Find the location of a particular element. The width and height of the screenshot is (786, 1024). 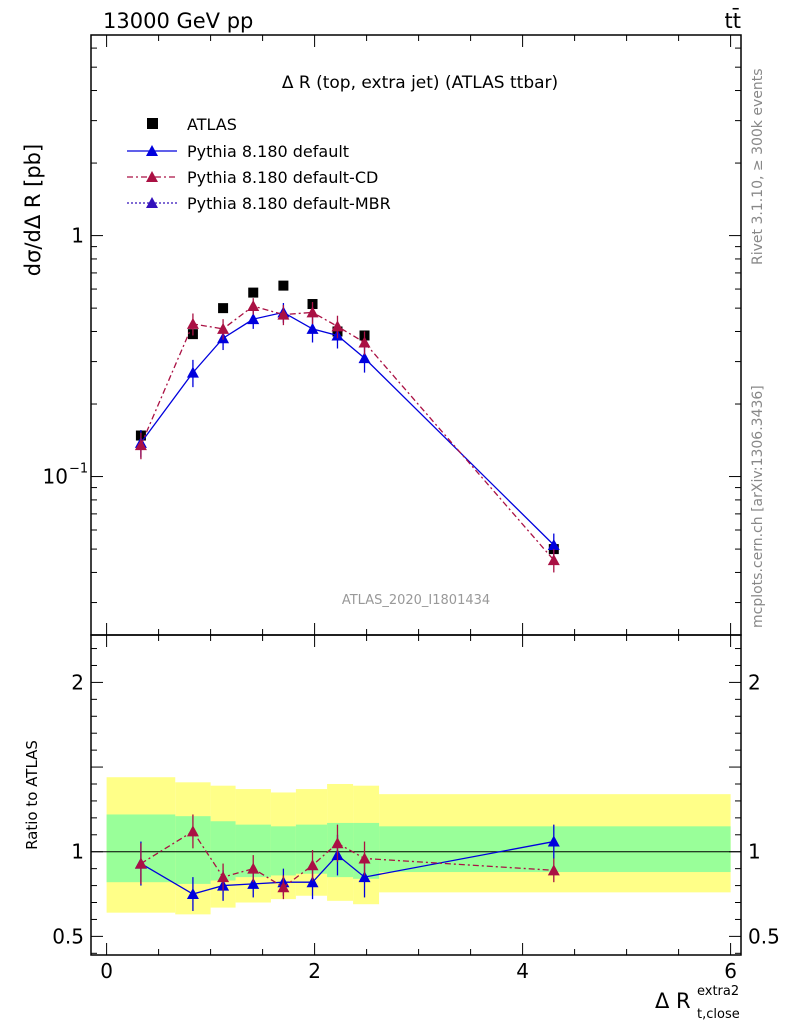

ratio-y-tick-label: 1 is located at coordinates (77, 852).